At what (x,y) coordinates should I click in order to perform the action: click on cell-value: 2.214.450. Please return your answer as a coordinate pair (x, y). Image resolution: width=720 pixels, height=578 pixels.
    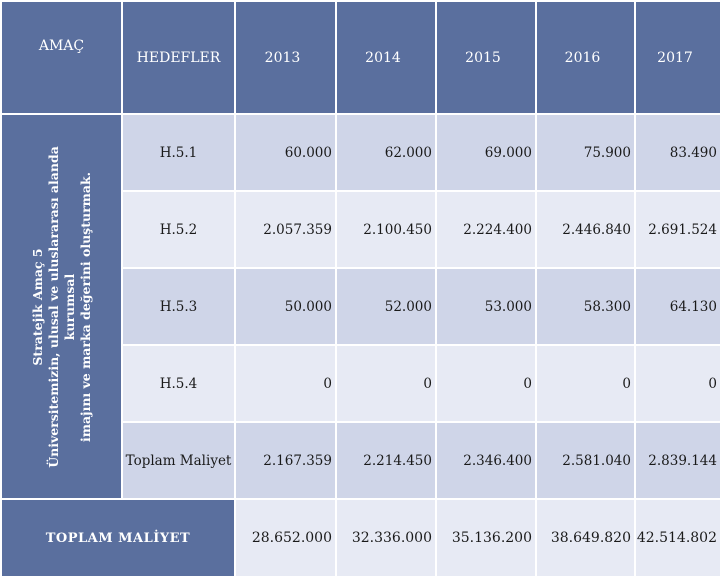
    Looking at the image, I should click on (386, 460).